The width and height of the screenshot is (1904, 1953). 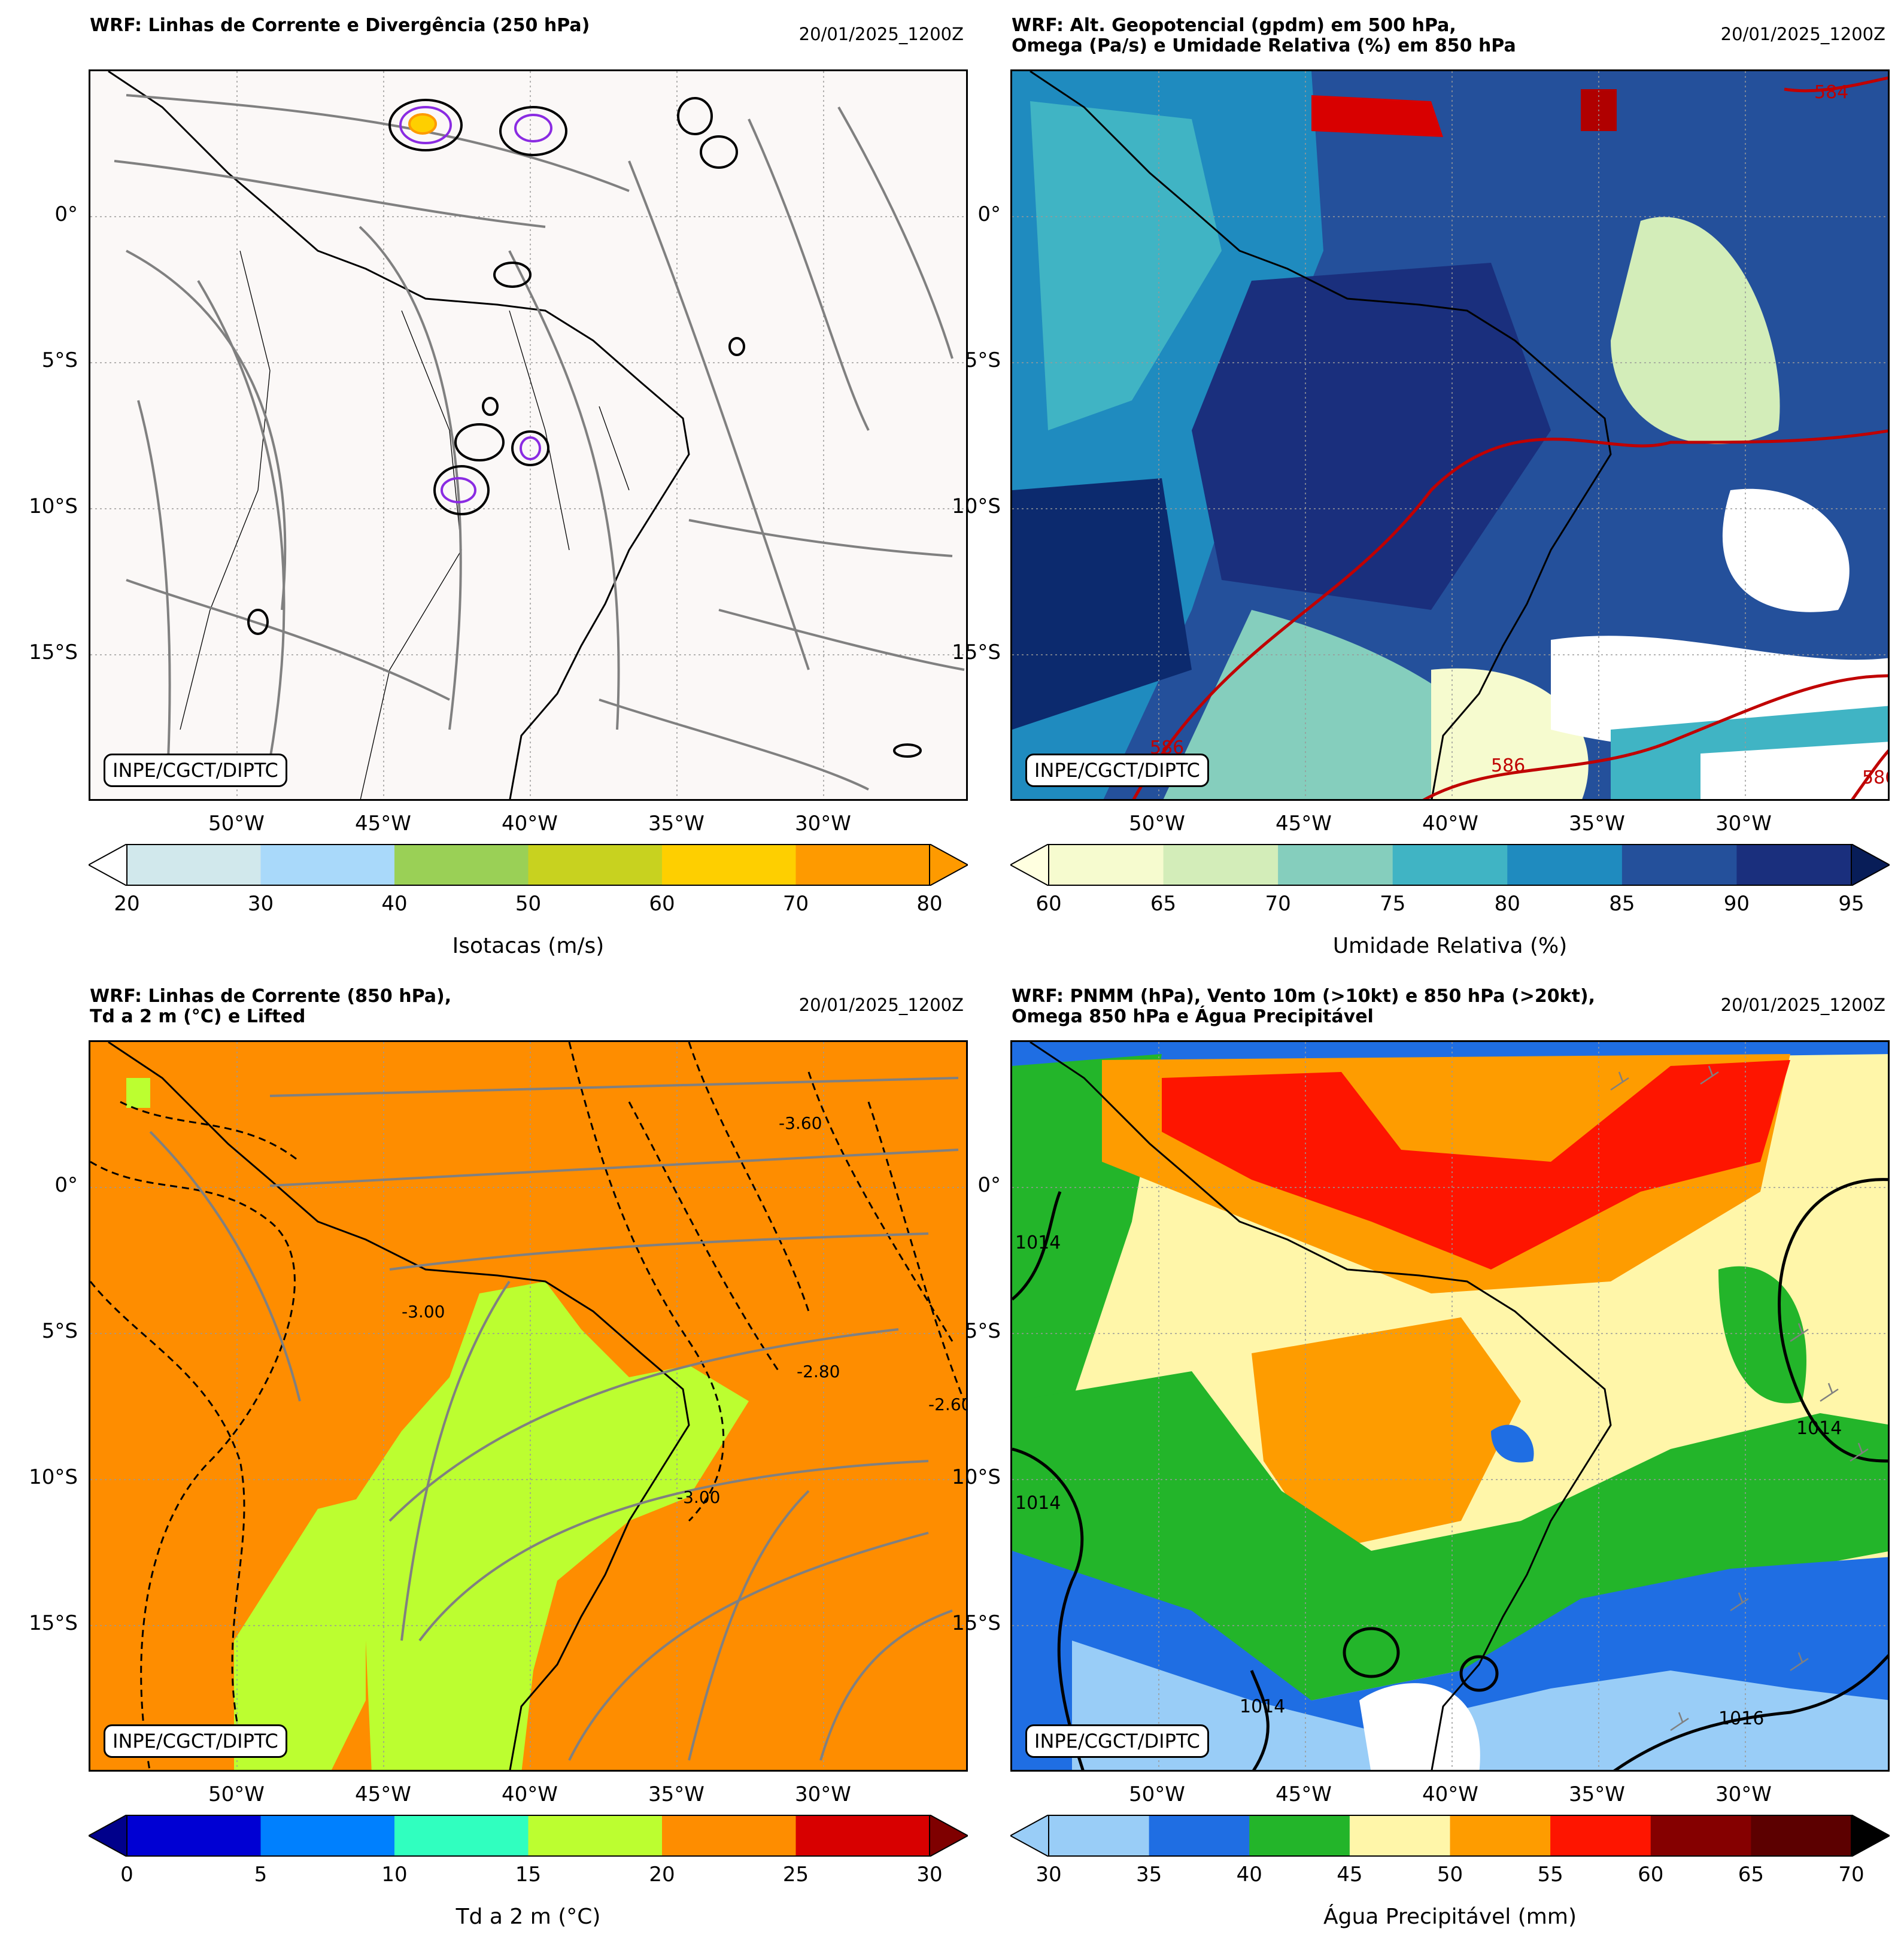 I want to click on colorbar-tick-label: 20, so click(x=127, y=904).